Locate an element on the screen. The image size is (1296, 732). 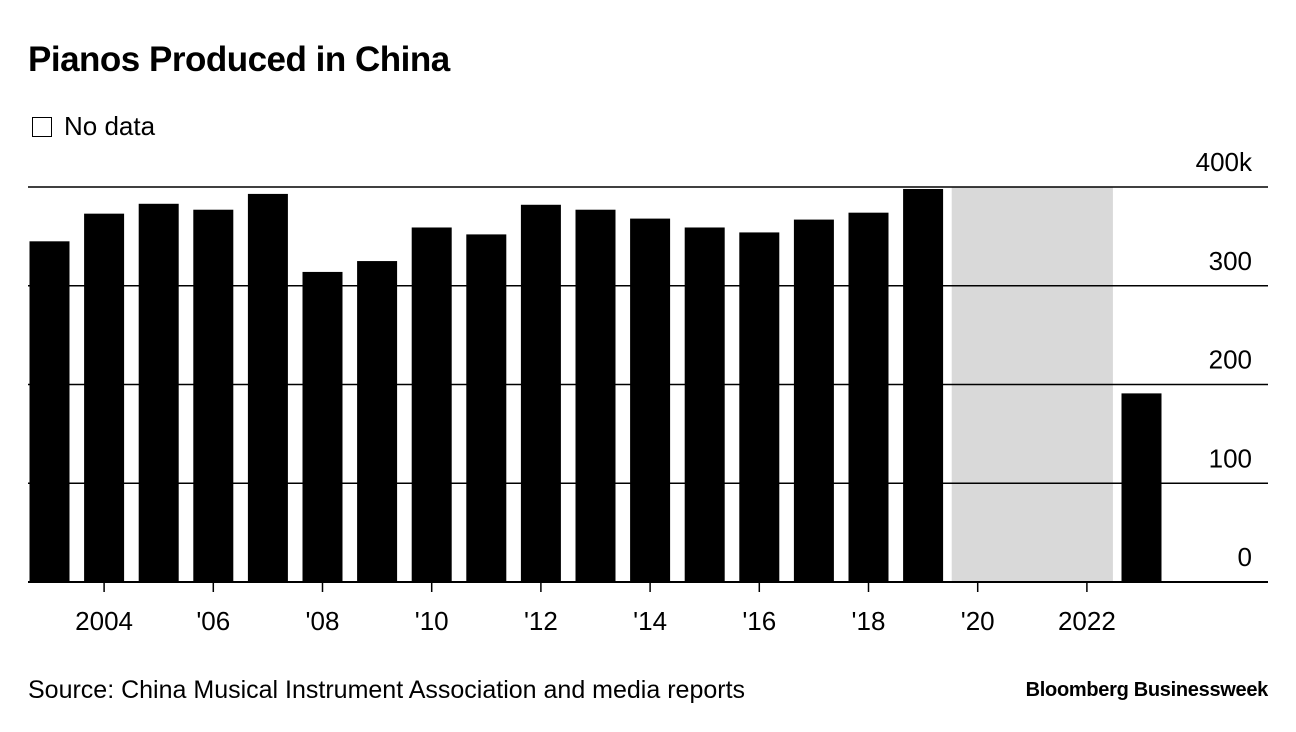
x-tick-label-2022: 2022 is located at coordinates (1087, 621).